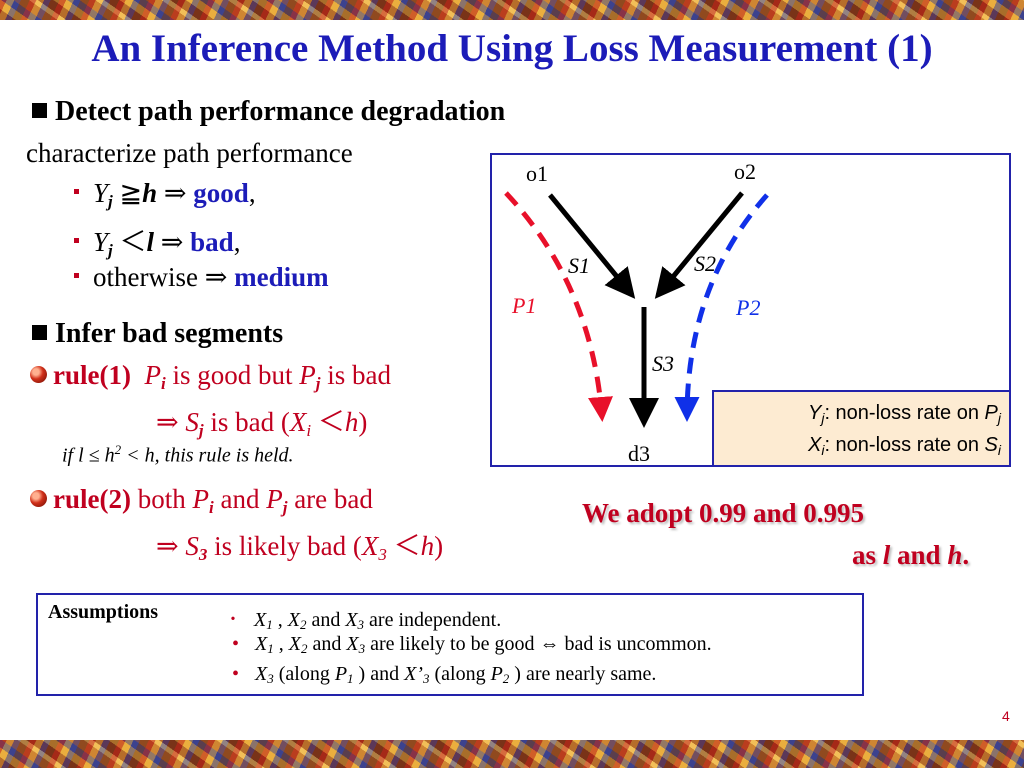 This screenshot has height=768, width=1024. Describe the element at coordinates (705, 263) in the screenshot. I see `segment-s2-label: S2` at that location.